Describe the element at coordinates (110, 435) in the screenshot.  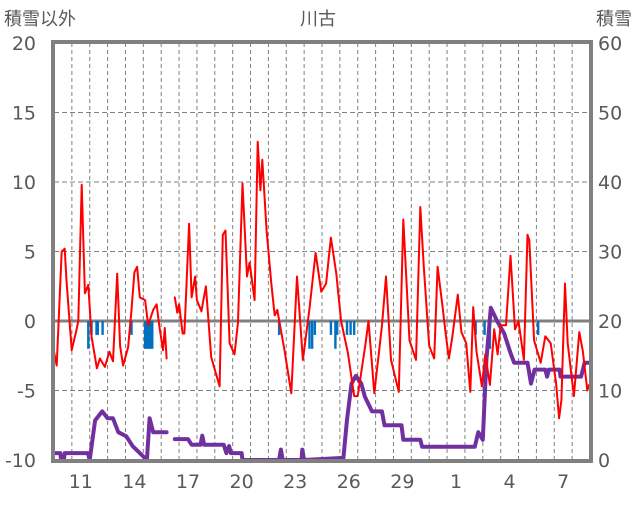
I see `snow-depth-line` at that location.